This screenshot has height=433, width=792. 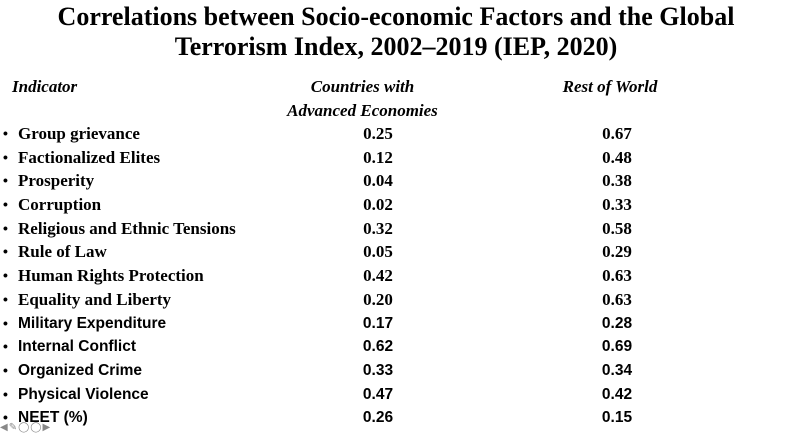 What do you see at coordinates (362, 99) in the screenshot?
I see `header-advanced-economies: Countries with Advanced Economies` at bounding box center [362, 99].